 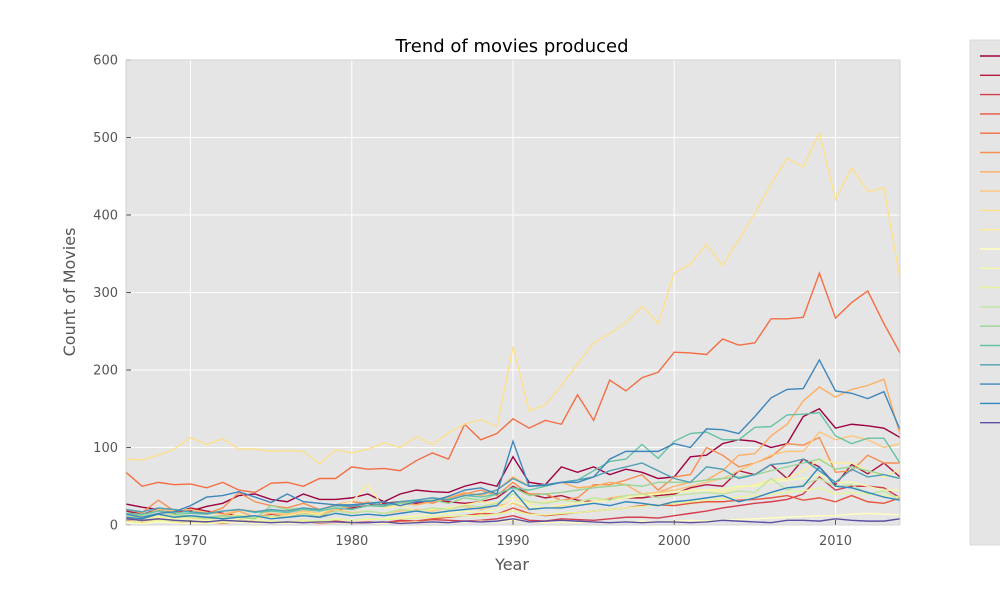 What do you see at coordinates (69, 292) in the screenshot?
I see `y-axis-title: Count of Movies` at bounding box center [69, 292].